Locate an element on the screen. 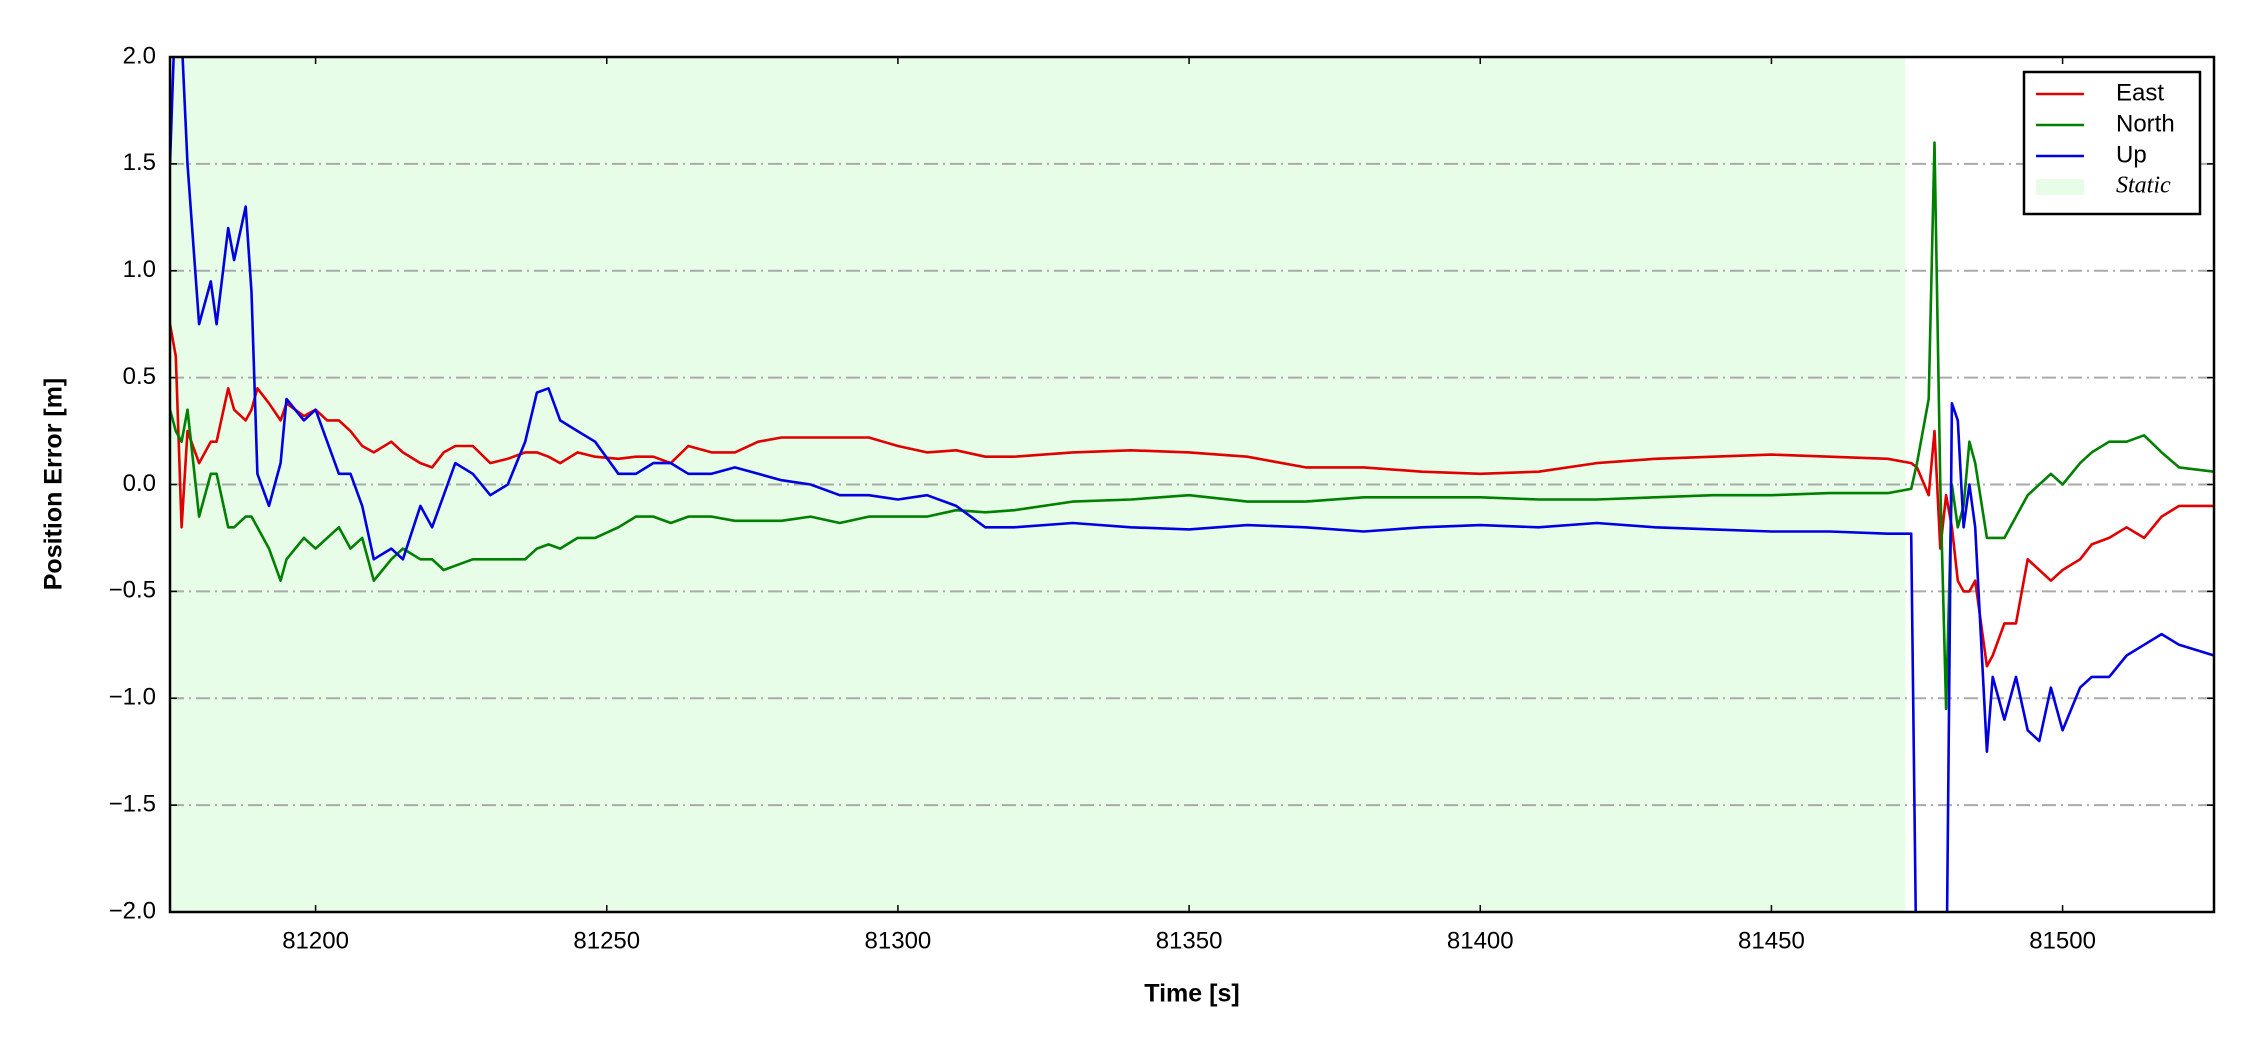  x-tick-label: 81350 is located at coordinates (1189, 940).